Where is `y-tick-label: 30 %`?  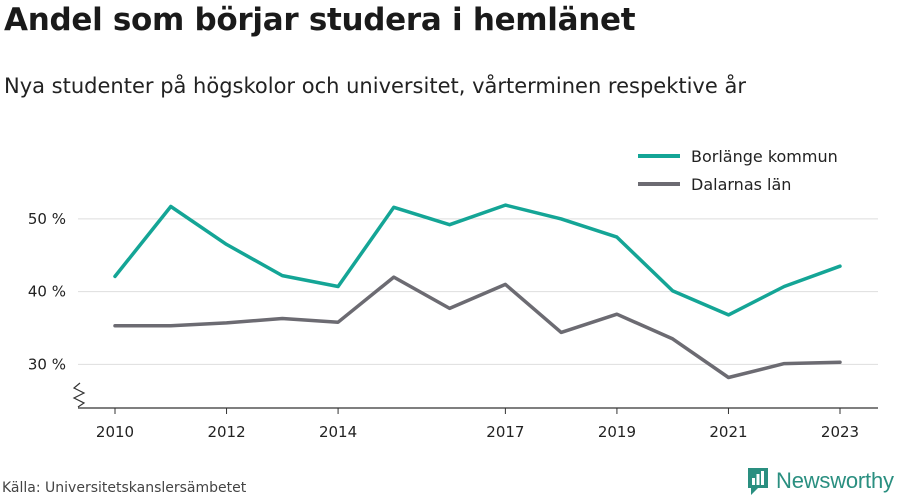 y-tick-label: 30 % is located at coordinates (47, 364).